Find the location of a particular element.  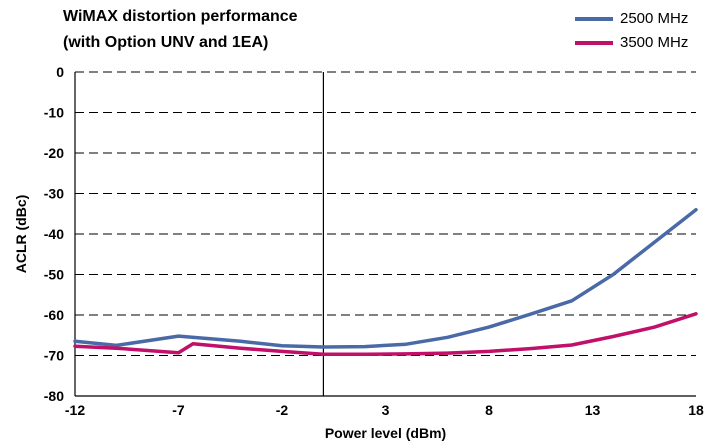

series-line-3500-mhz is located at coordinates (385, 334).